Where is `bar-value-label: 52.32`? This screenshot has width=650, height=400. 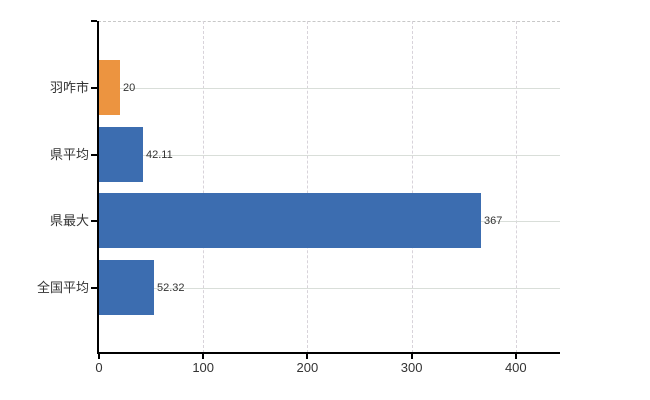
bar-value-label: 52.32 is located at coordinates (171, 288).